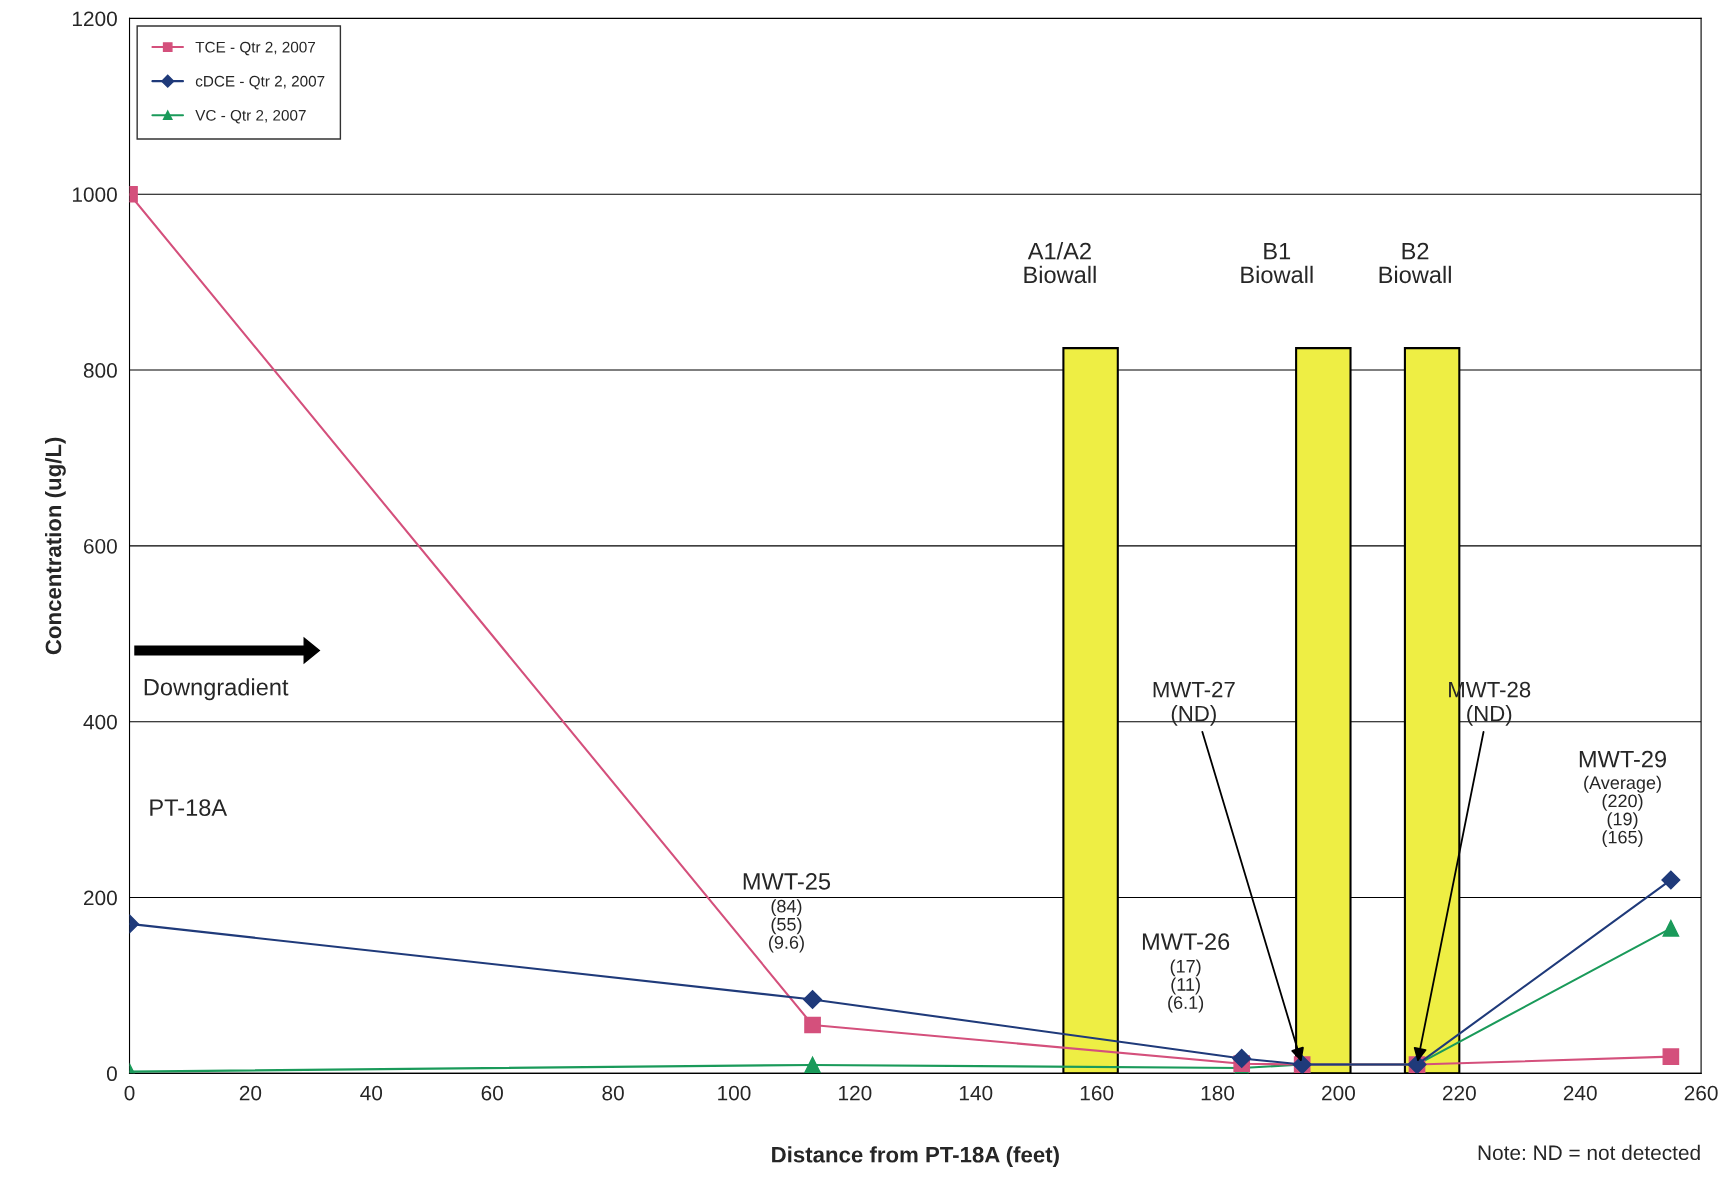  What do you see at coordinates (1589, 1152) in the screenshot?
I see `text: Note: ND = not detected` at bounding box center [1589, 1152].